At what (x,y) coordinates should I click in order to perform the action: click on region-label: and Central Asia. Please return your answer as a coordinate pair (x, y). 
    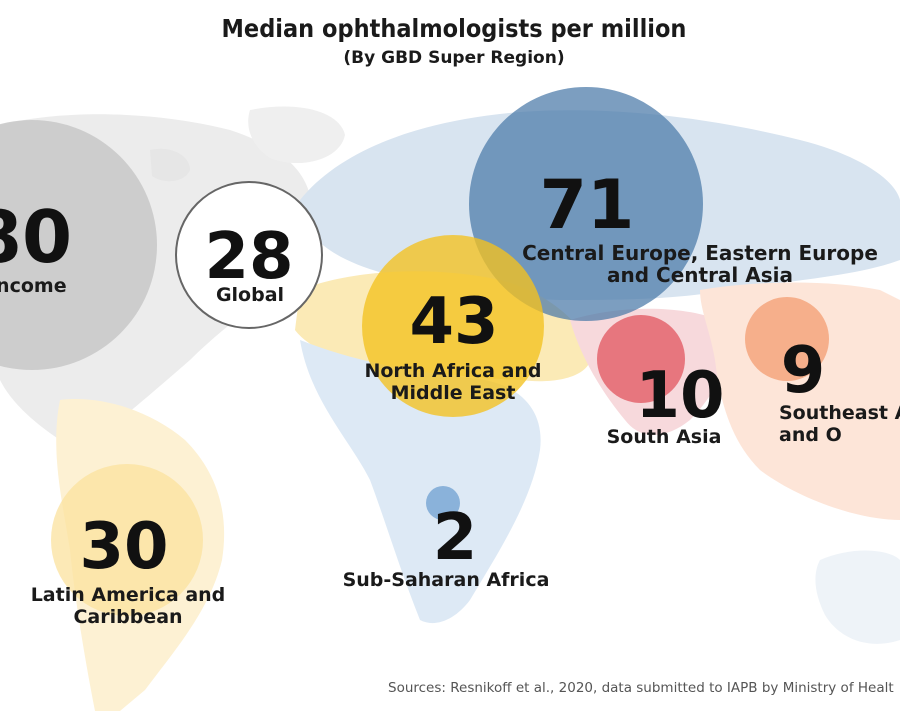
    Looking at the image, I should click on (700, 275).